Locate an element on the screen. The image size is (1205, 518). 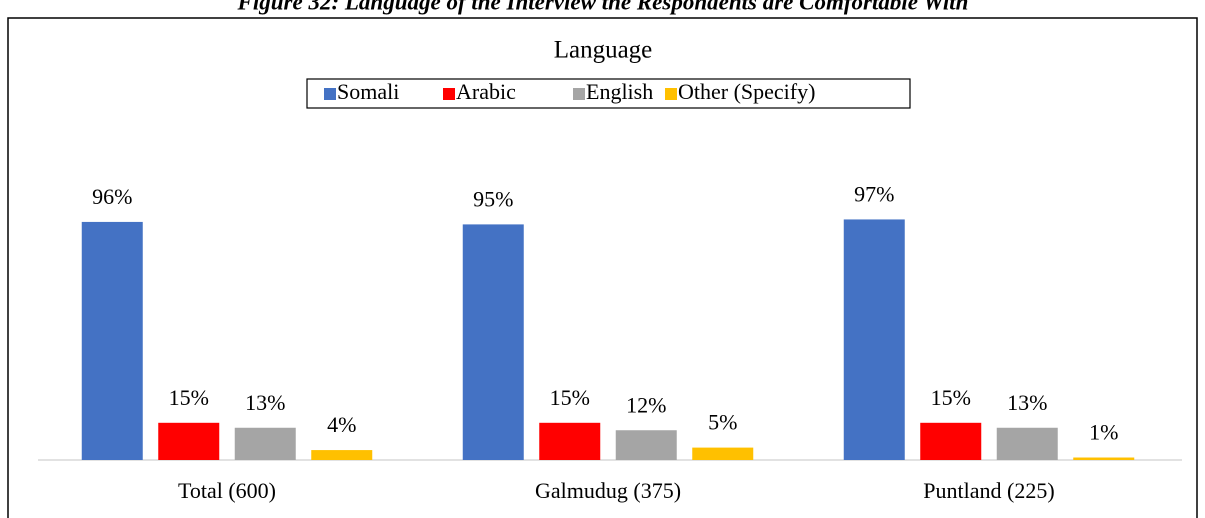
legend-label: Somali is located at coordinates (368, 91).